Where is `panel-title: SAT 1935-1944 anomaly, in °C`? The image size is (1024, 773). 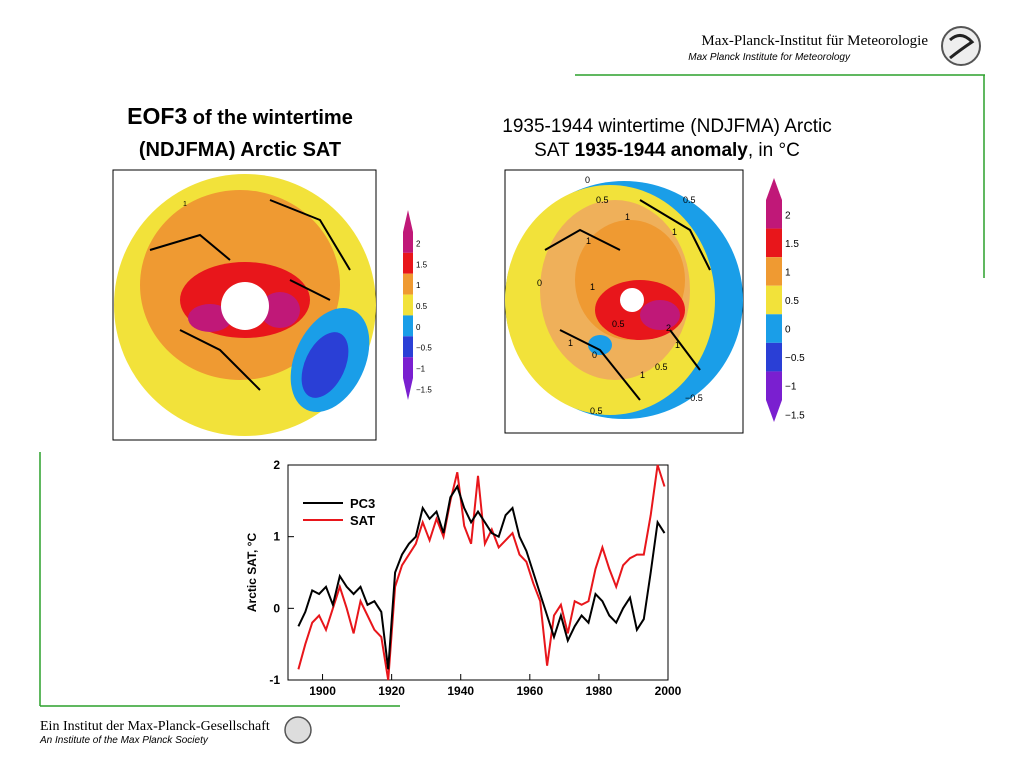 panel-title: SAT 1935-1944 anomaly, in °C is located at coordinates (667, 150).